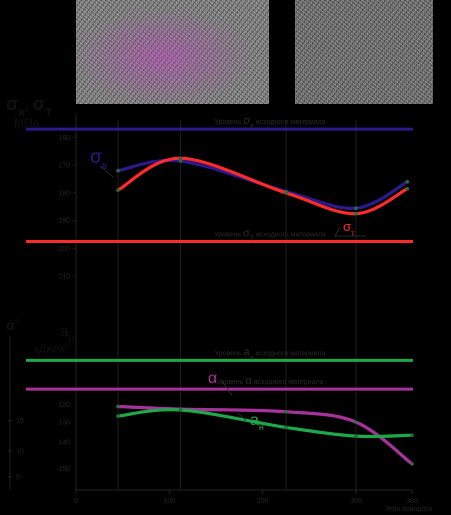 Image resolution: width=451 pixels, height=515 pixels. Describe the element at coordinates (27, 123) in the screenshot. I see `ylabel-top-unit: МПа` at that location.